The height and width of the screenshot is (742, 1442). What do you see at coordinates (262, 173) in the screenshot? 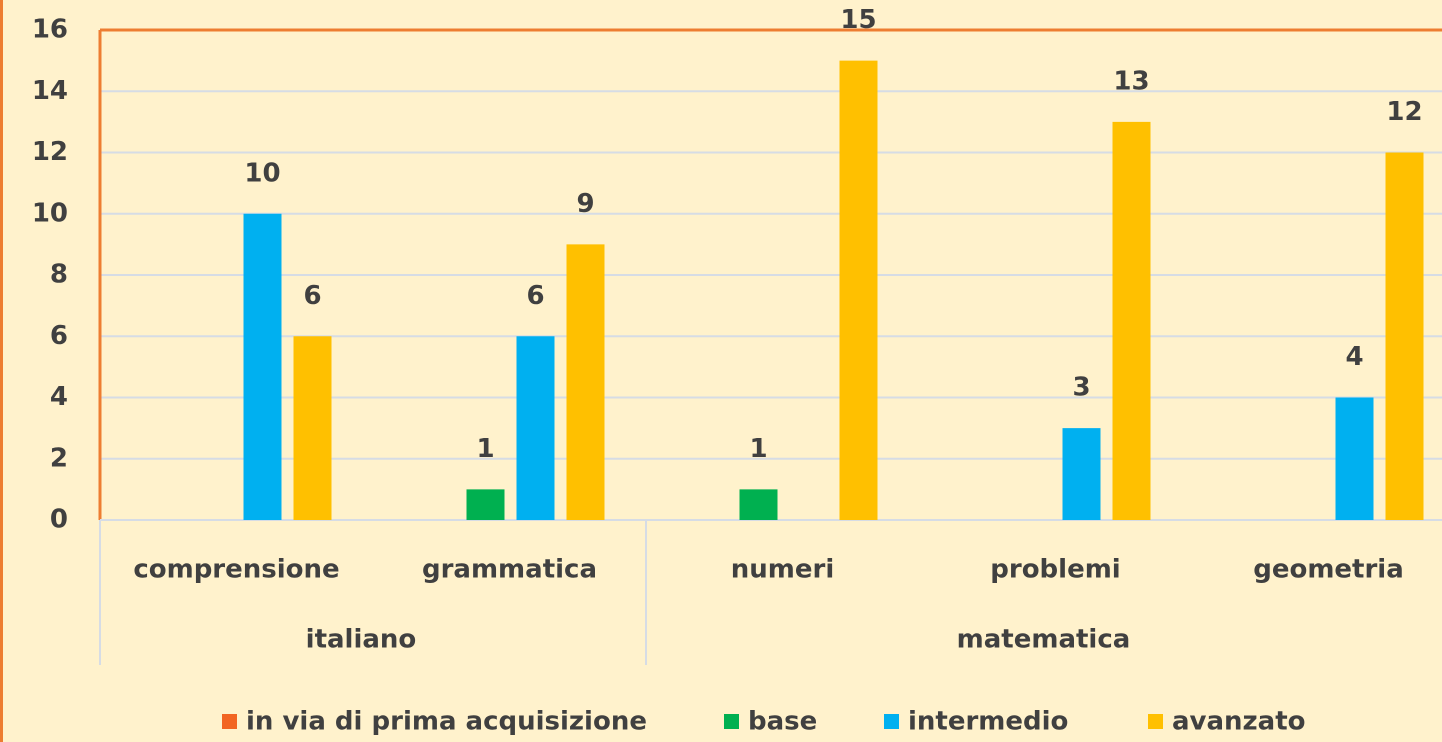
I see `data-label: 10` at bounding box center [262, 173].